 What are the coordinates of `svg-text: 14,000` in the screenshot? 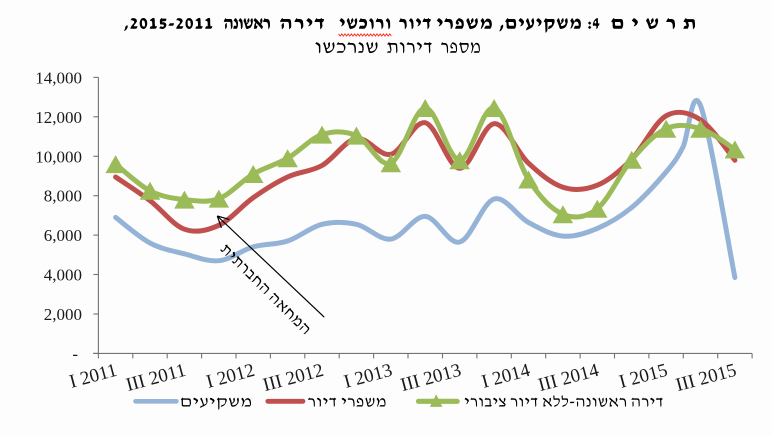 It's located at (58, 77).